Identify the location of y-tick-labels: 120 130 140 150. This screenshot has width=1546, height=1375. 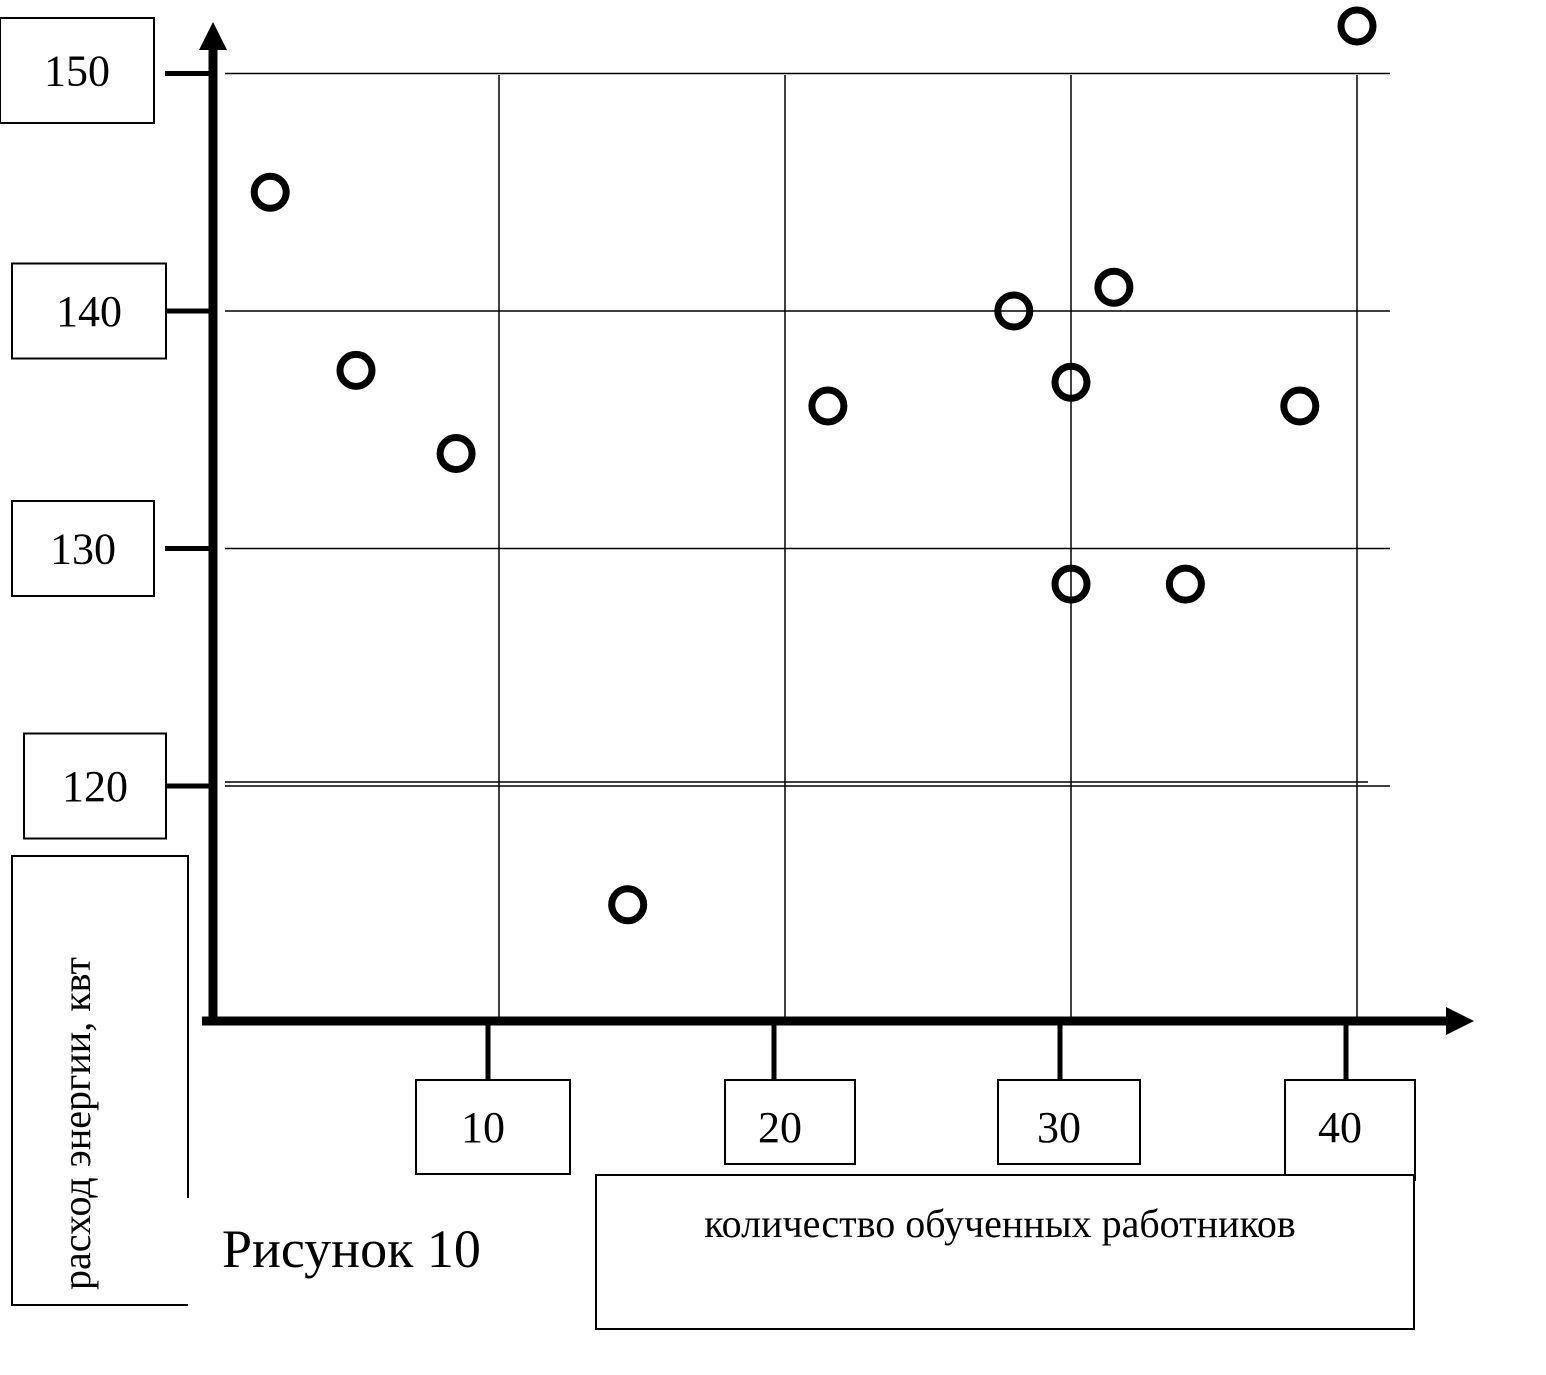
(83, 428).